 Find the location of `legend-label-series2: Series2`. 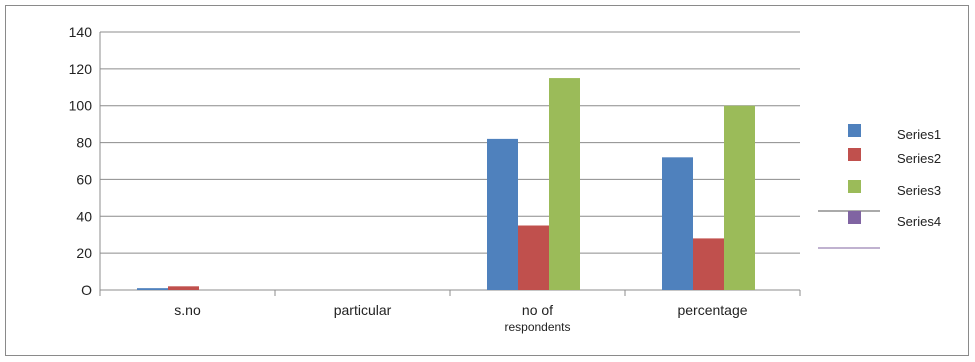

legend-label-series2: Series2 is located at coordinates (919, 158).